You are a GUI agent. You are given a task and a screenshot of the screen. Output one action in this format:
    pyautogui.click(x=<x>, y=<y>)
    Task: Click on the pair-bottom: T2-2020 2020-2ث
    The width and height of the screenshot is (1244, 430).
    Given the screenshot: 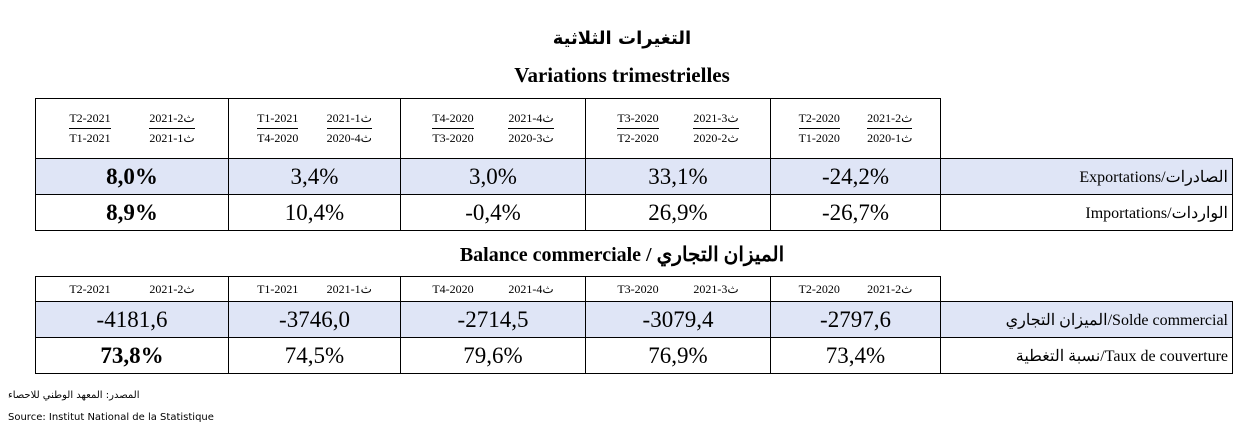 What is the action you would take?
    pyautogui.click(x=678, y=138)
    